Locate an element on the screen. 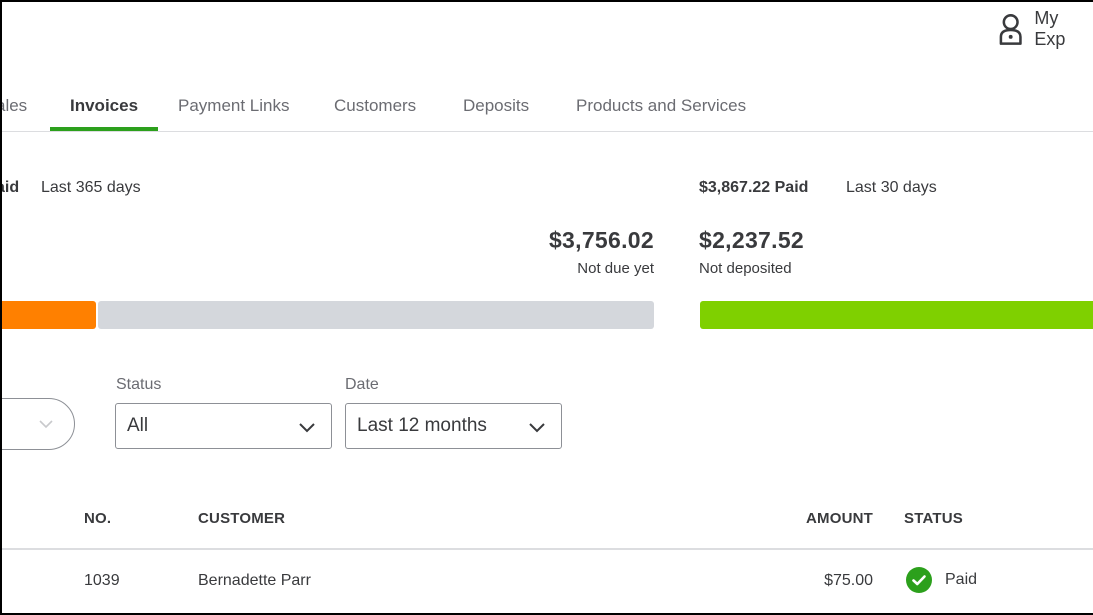 The width and height of the screenshot is (1093, 615). unpaid-summary-period: Last 365 days is located at coordinates (91, 187).